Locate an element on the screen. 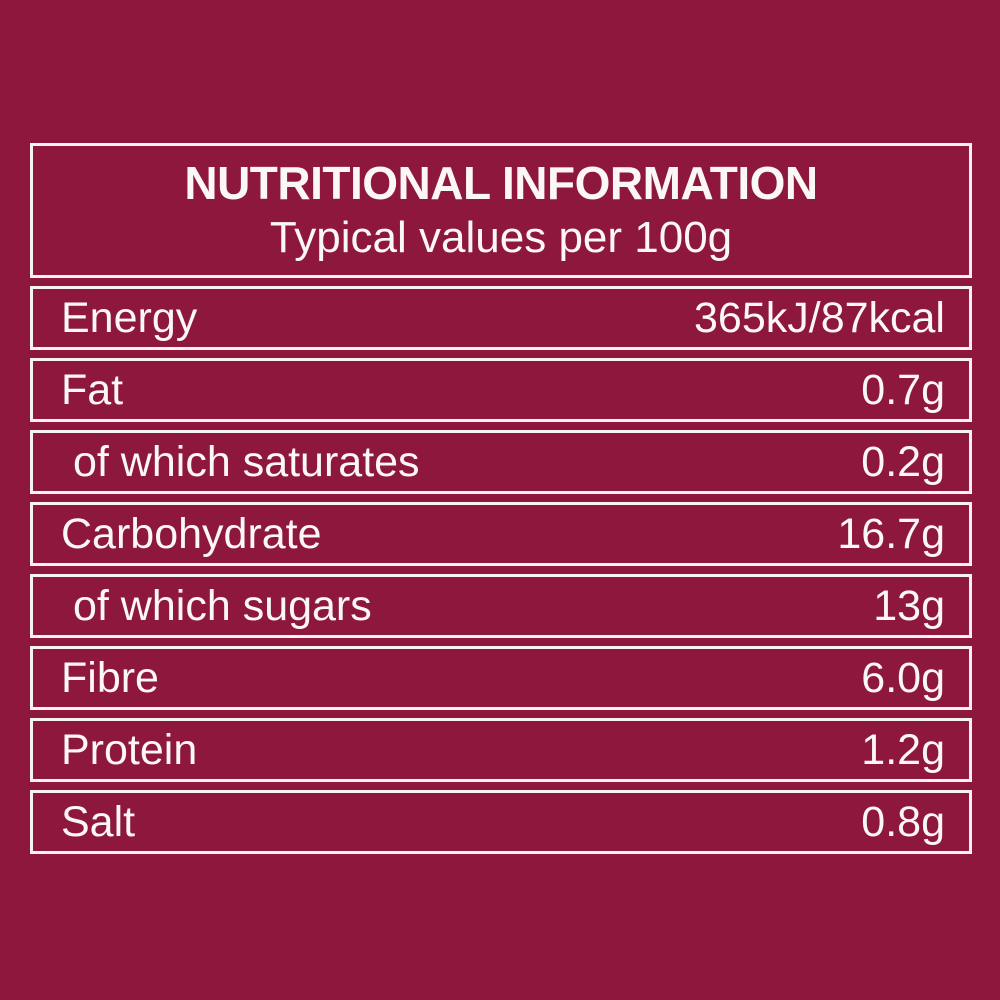  label-title: NUTRITIONAL INFORMATION is located at coordinates (501, 182).